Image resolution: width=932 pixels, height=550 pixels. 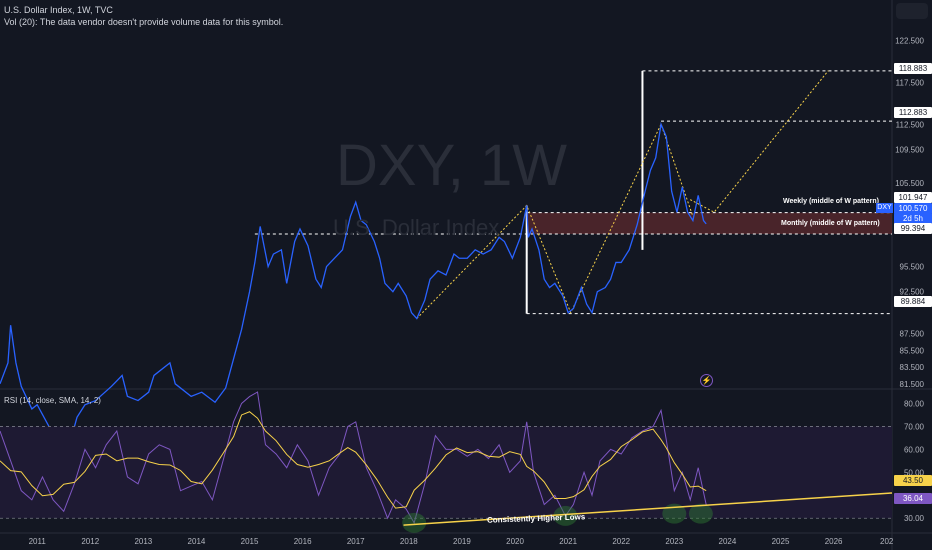 I want to click on tag-rsi-sma: 43.50, so click(x=913, y=480).